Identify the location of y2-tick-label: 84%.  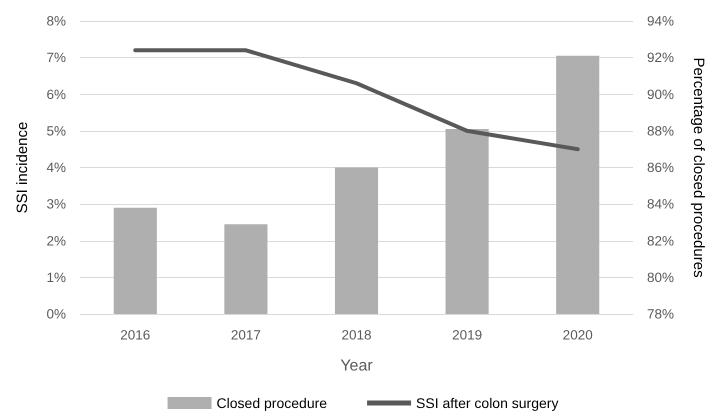
(660, 204).